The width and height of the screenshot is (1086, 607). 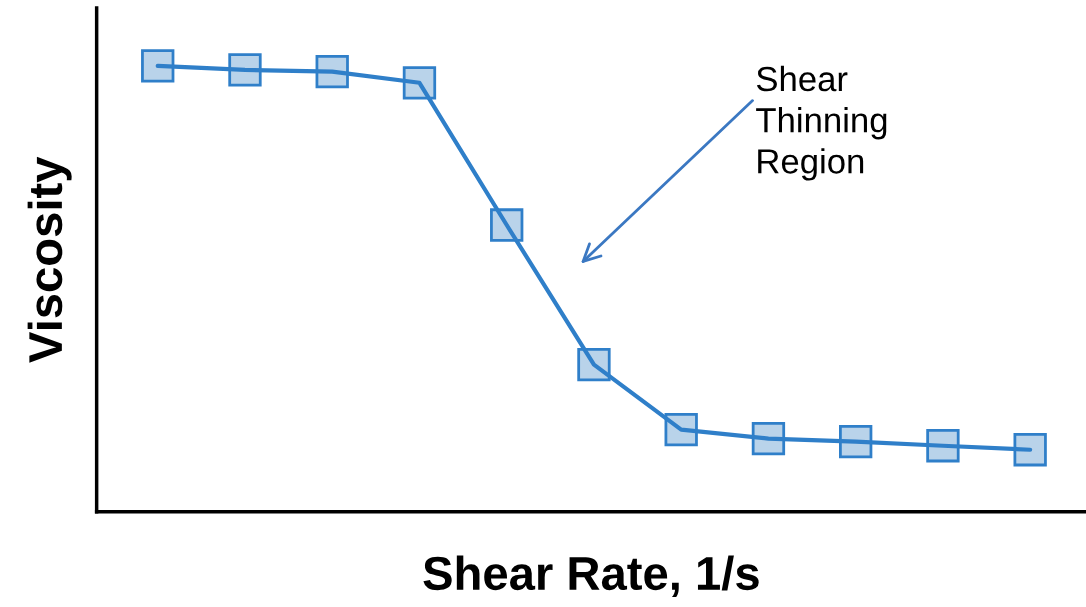 What do you see at coordinates (49, 259) in the screenshot?
I see `y-axis-title: Viscosity` at bounding box center [49, 259].